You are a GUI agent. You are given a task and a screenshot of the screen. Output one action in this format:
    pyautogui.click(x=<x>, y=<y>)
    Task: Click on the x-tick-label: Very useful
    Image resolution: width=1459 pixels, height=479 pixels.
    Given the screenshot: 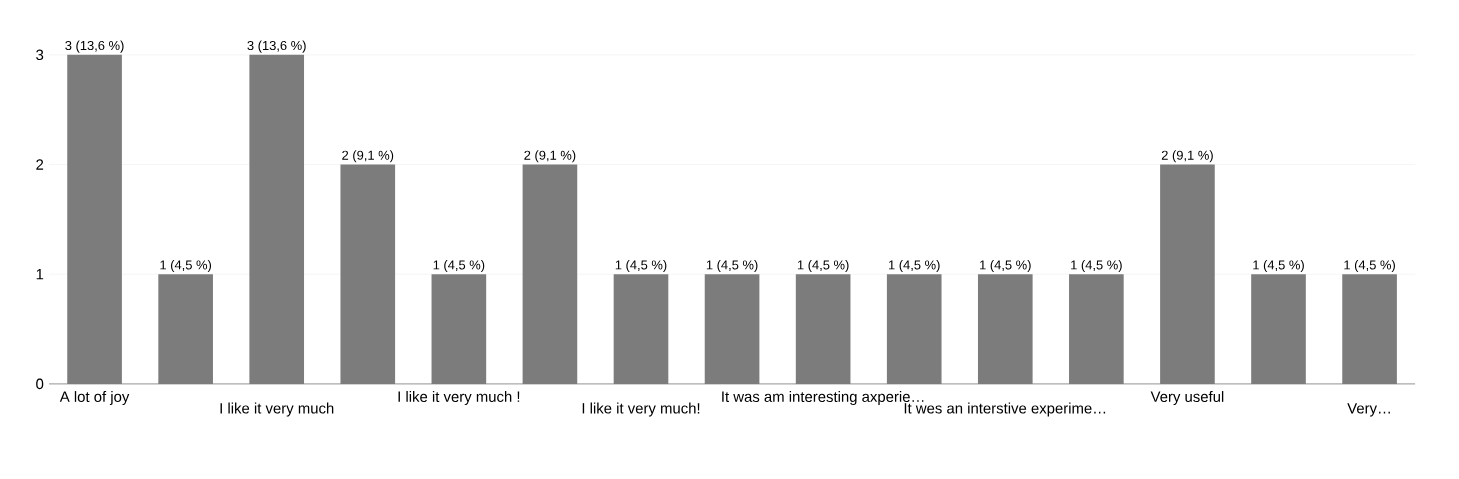 What is the action you would take?
    pyautogui.click(x=1187, y=398)
    